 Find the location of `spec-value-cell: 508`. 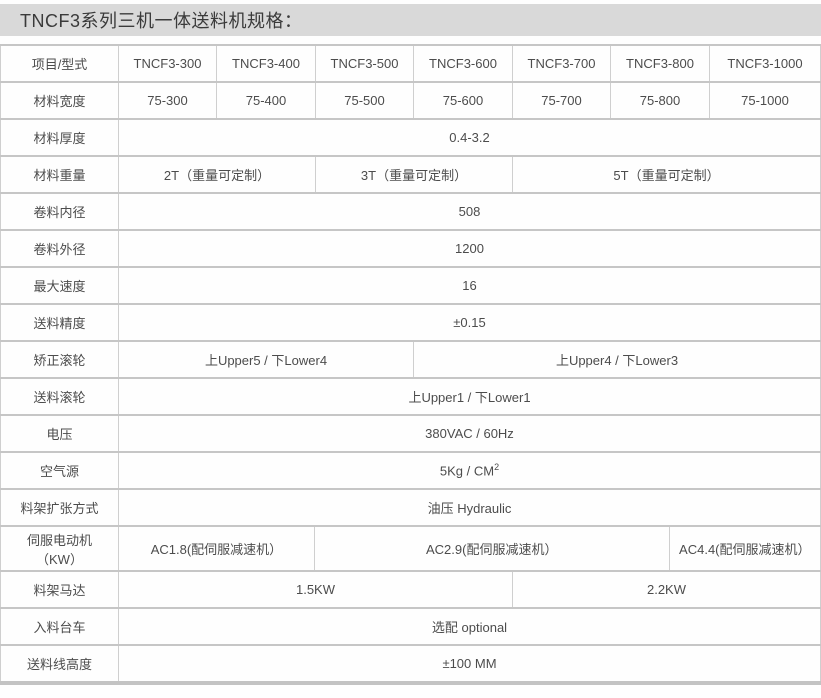

spec-value-cell: 508 is located at coordinates (469, 211).